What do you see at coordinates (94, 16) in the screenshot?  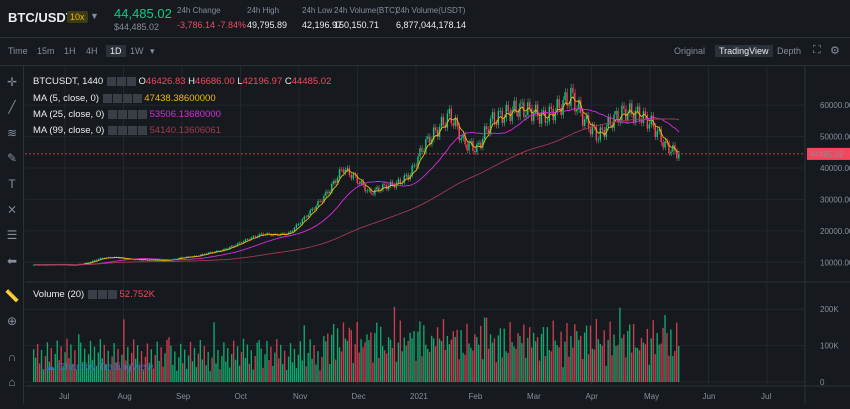 I see `chevron-down-icon: ▼` at bounding box center [94, 16].